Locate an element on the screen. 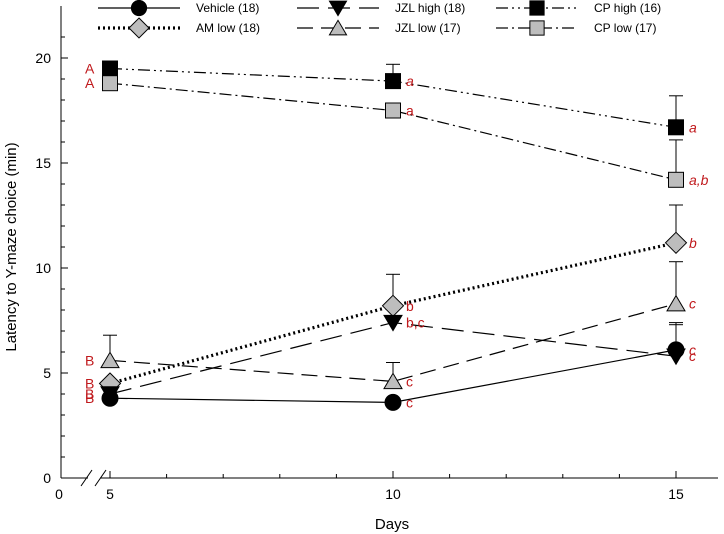  legend-label: Vehicle (18) is located at coordinates (227, 8).